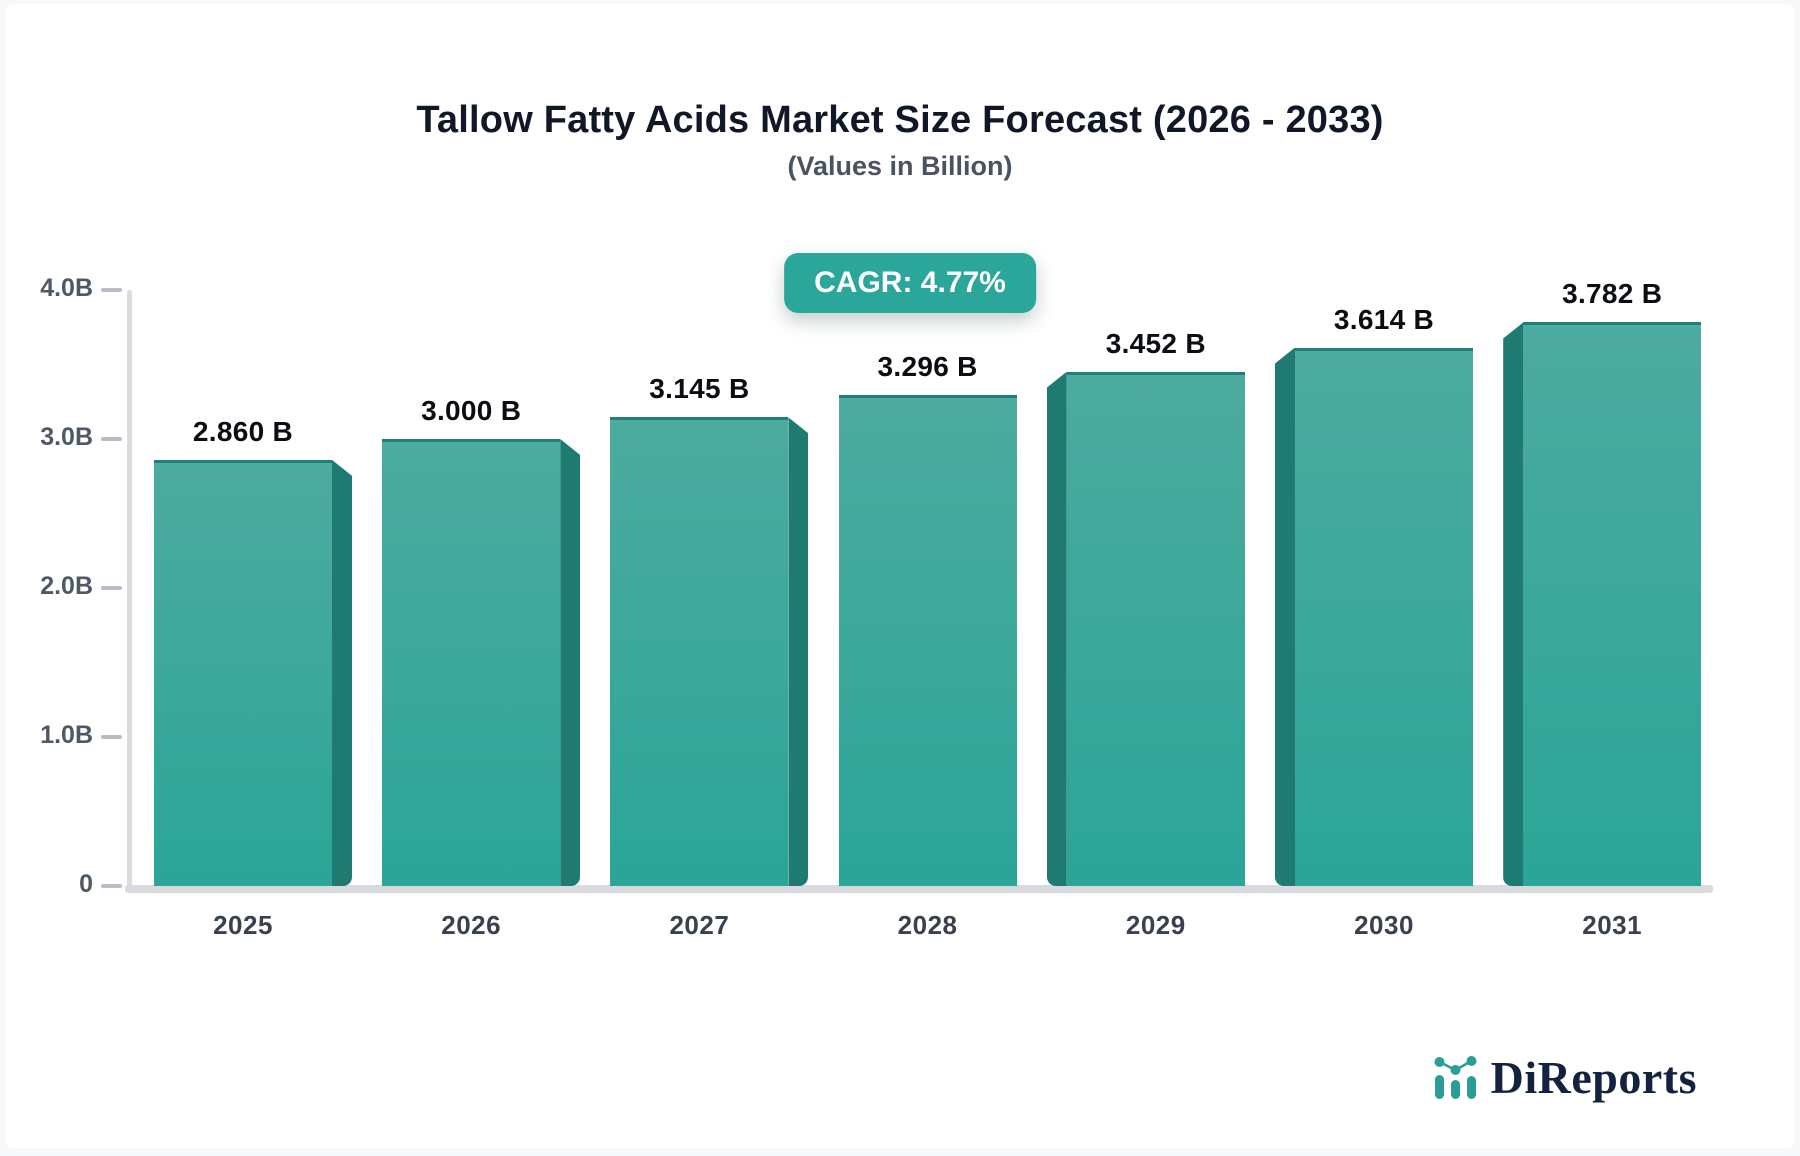 The width and height of the screenshot is (1800, 1156). Describe the element at coordinates (798, 651) in the screenshot. I see `bar-2027-side-face` at that location.